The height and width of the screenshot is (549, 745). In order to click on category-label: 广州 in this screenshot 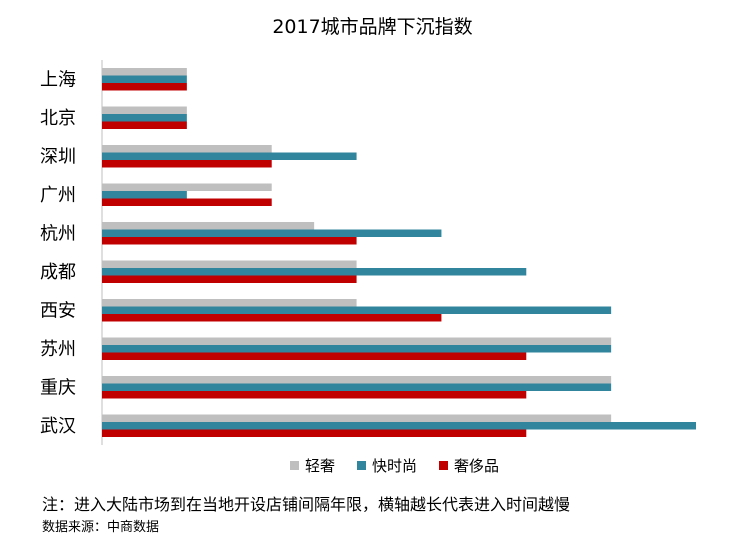, I will do `click(58, 195)`.